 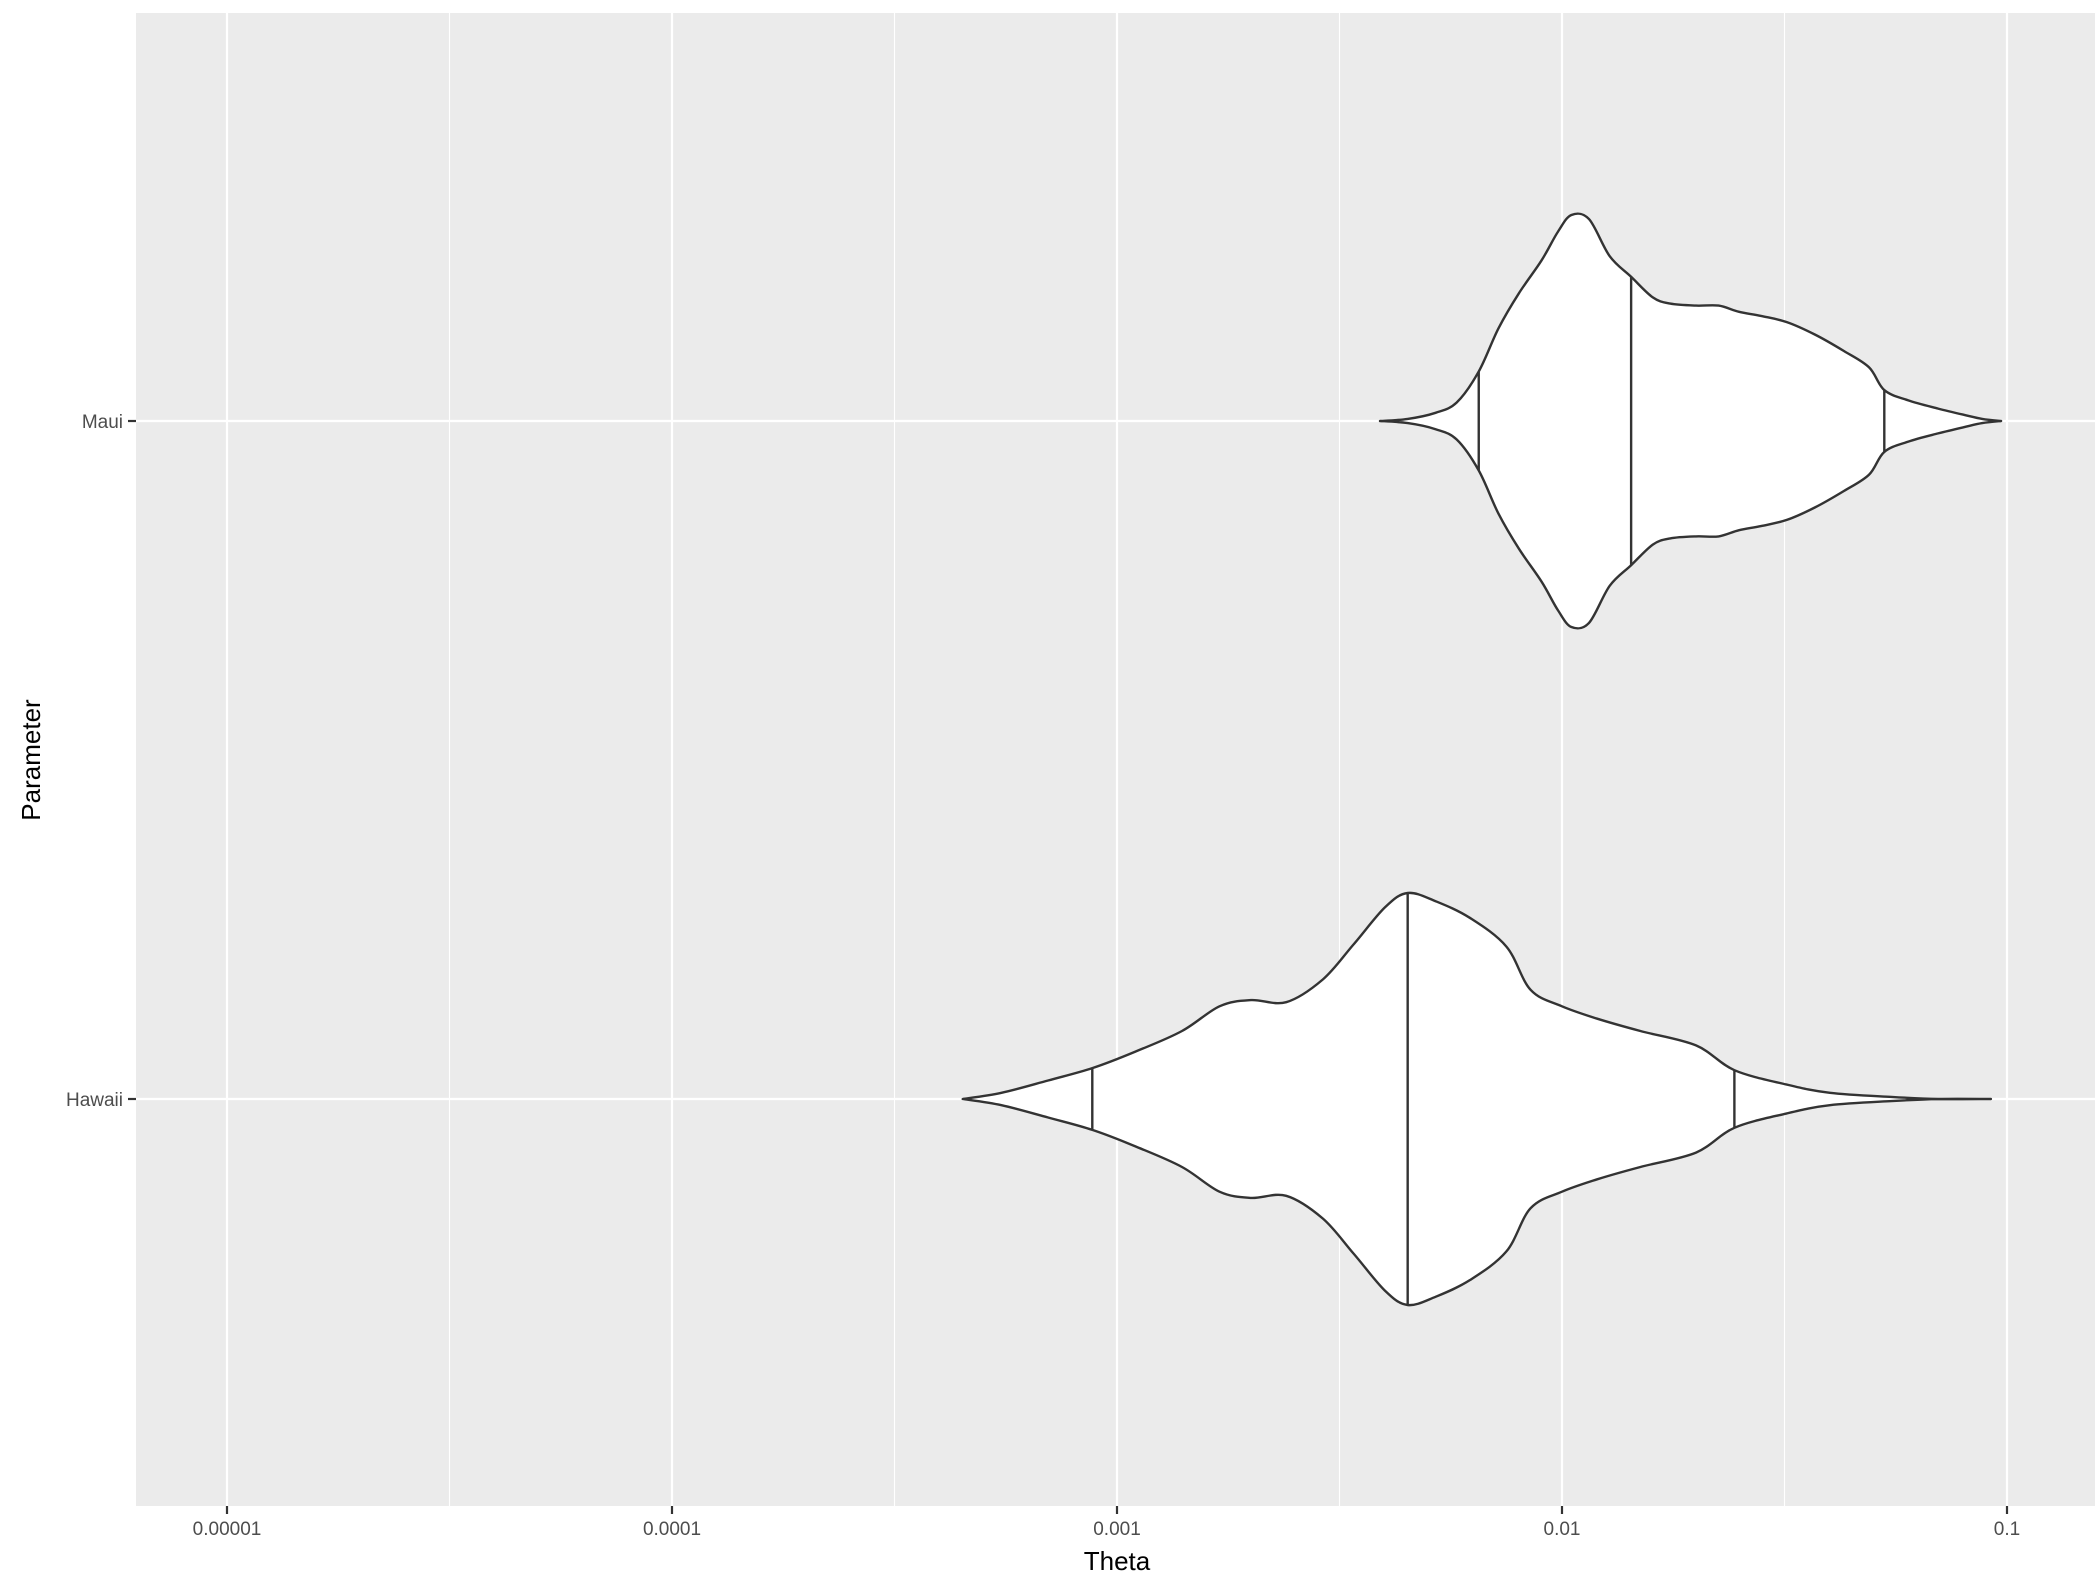 What do you see at coordinates (1562, 1529) in the screenshot?
I see `x-tick-label: 0.01` at bounding box center [1562, 1529].